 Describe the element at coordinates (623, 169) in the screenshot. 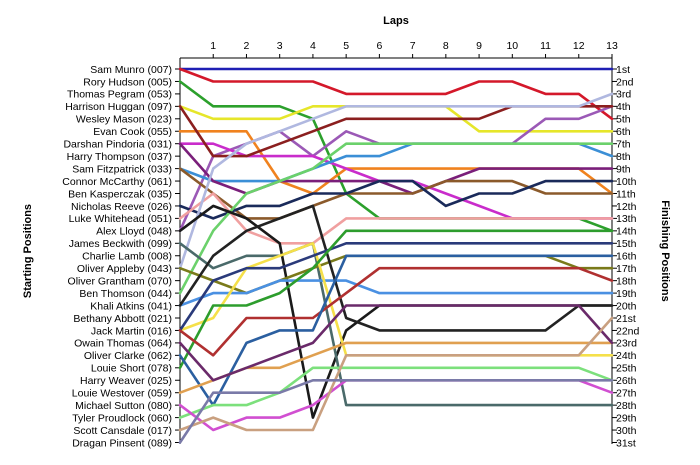

I see `finish-position-label: 9th` at that location.